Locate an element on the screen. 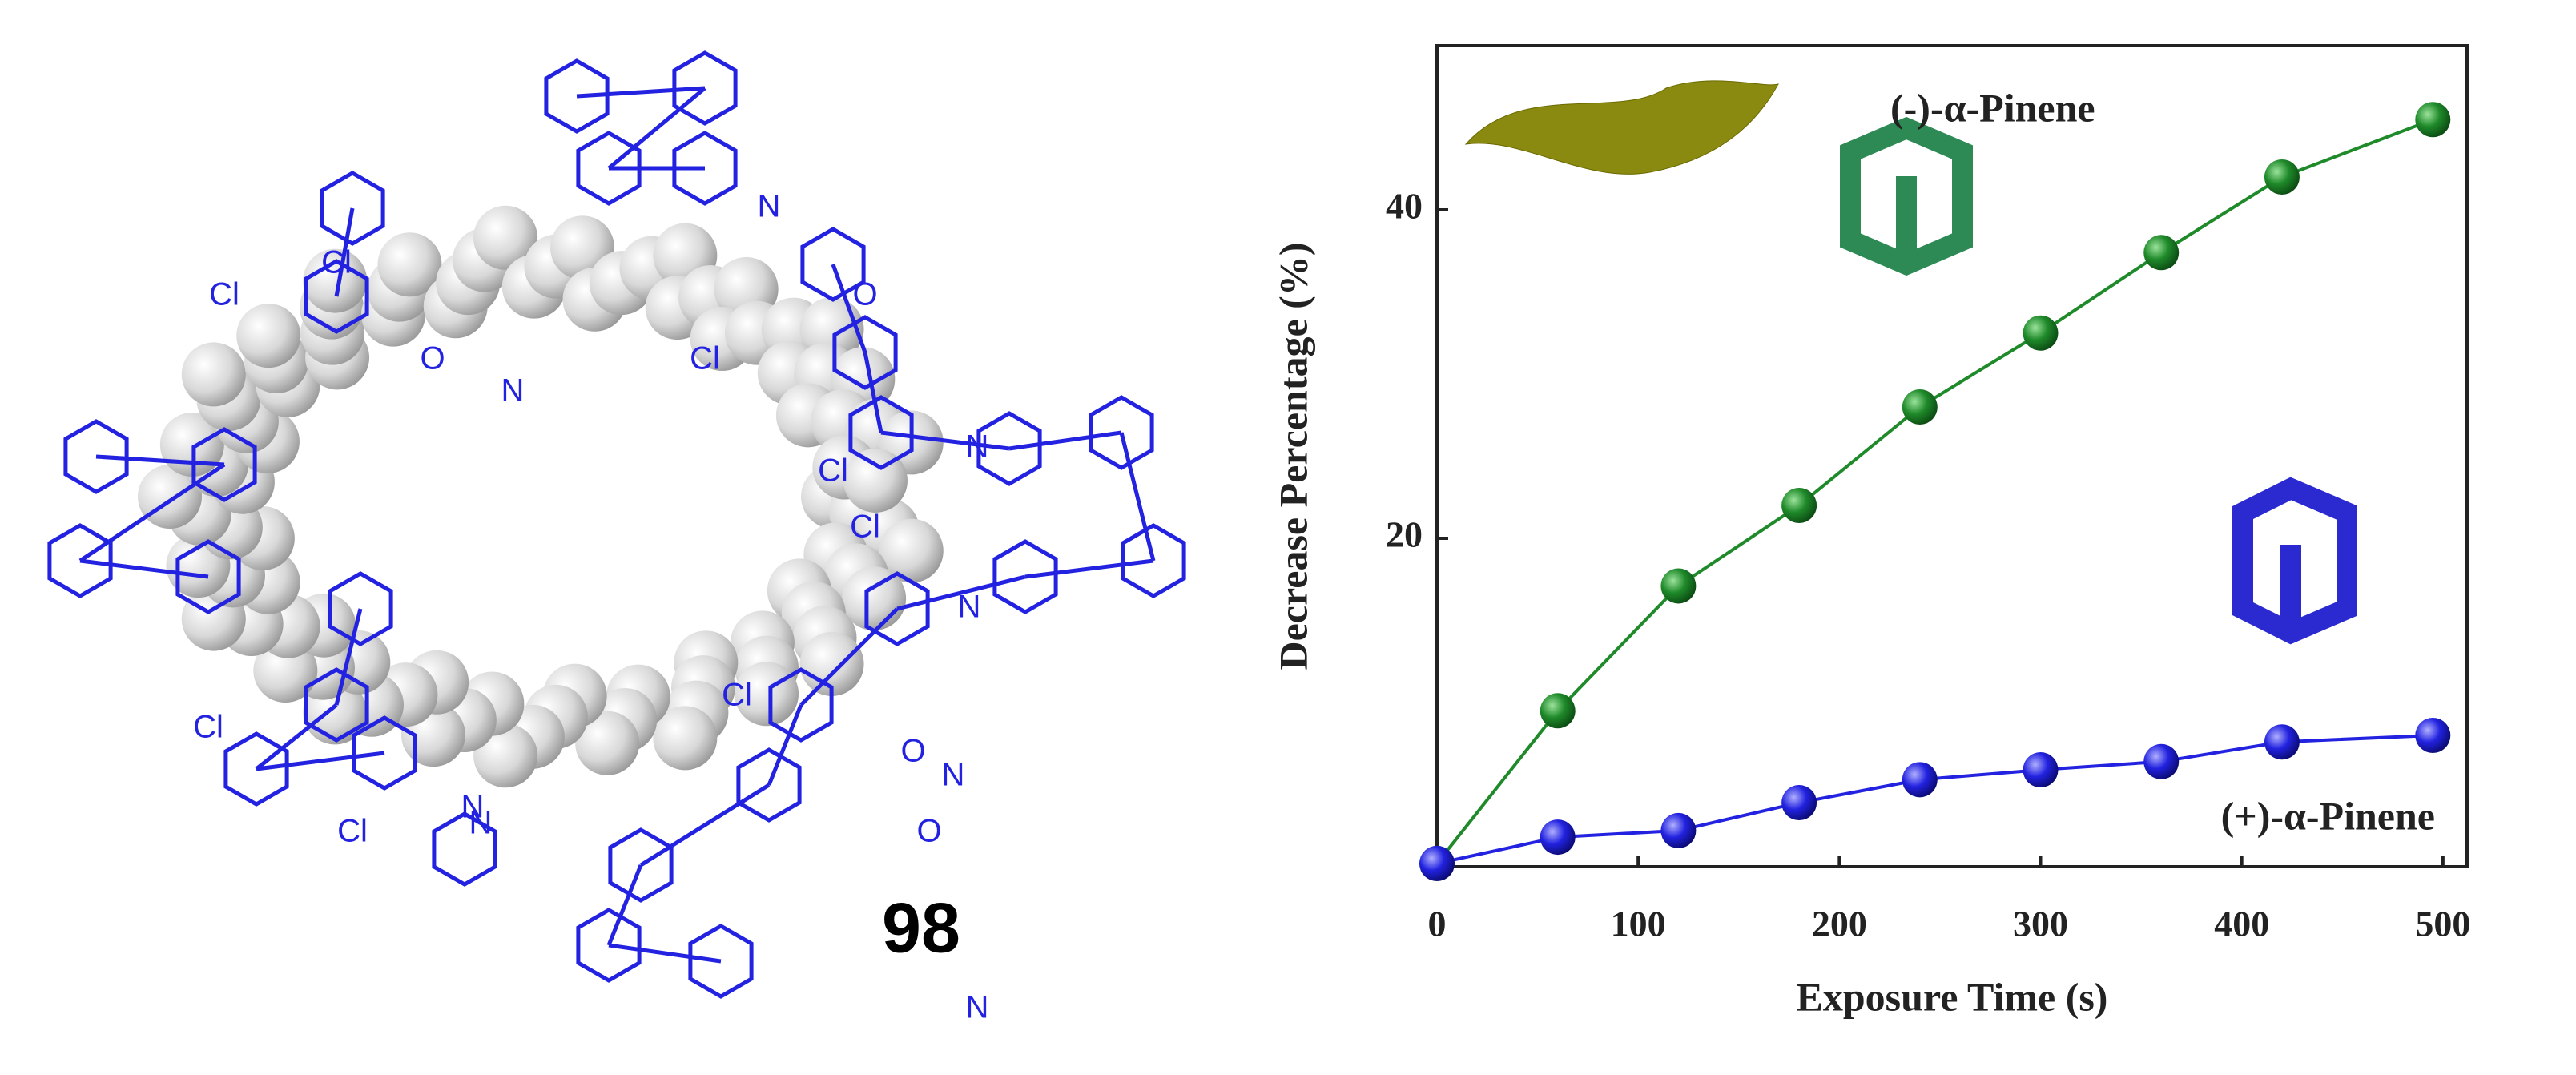 This screenshot has width=2576, height=1075. y-axis-label: Decrease Percentage (%) is located at coordinates (1293, 456).